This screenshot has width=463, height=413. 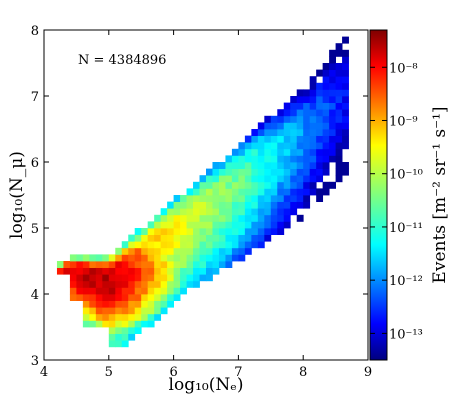 I want to click on x-tick-label: 5, so click(x=109, y=372).